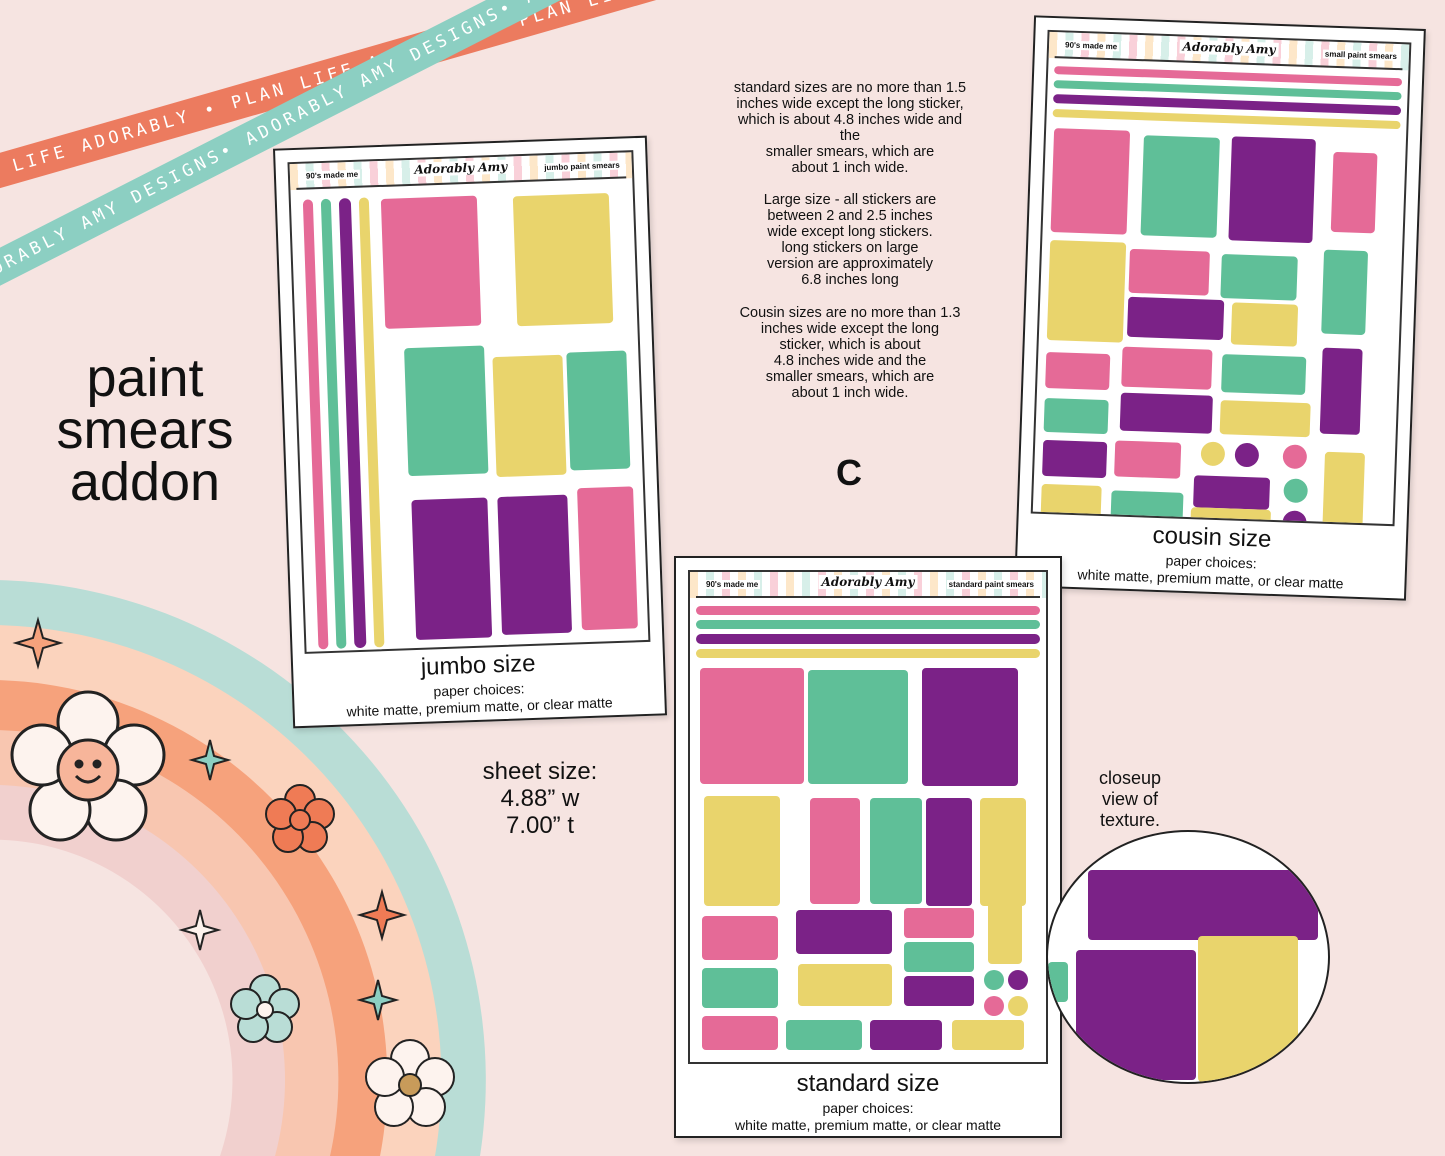  What do you see at coordinates (1361, 55) in the screenshot?
I see `header-right: small paint smears` at bounding box center [1361, 55].